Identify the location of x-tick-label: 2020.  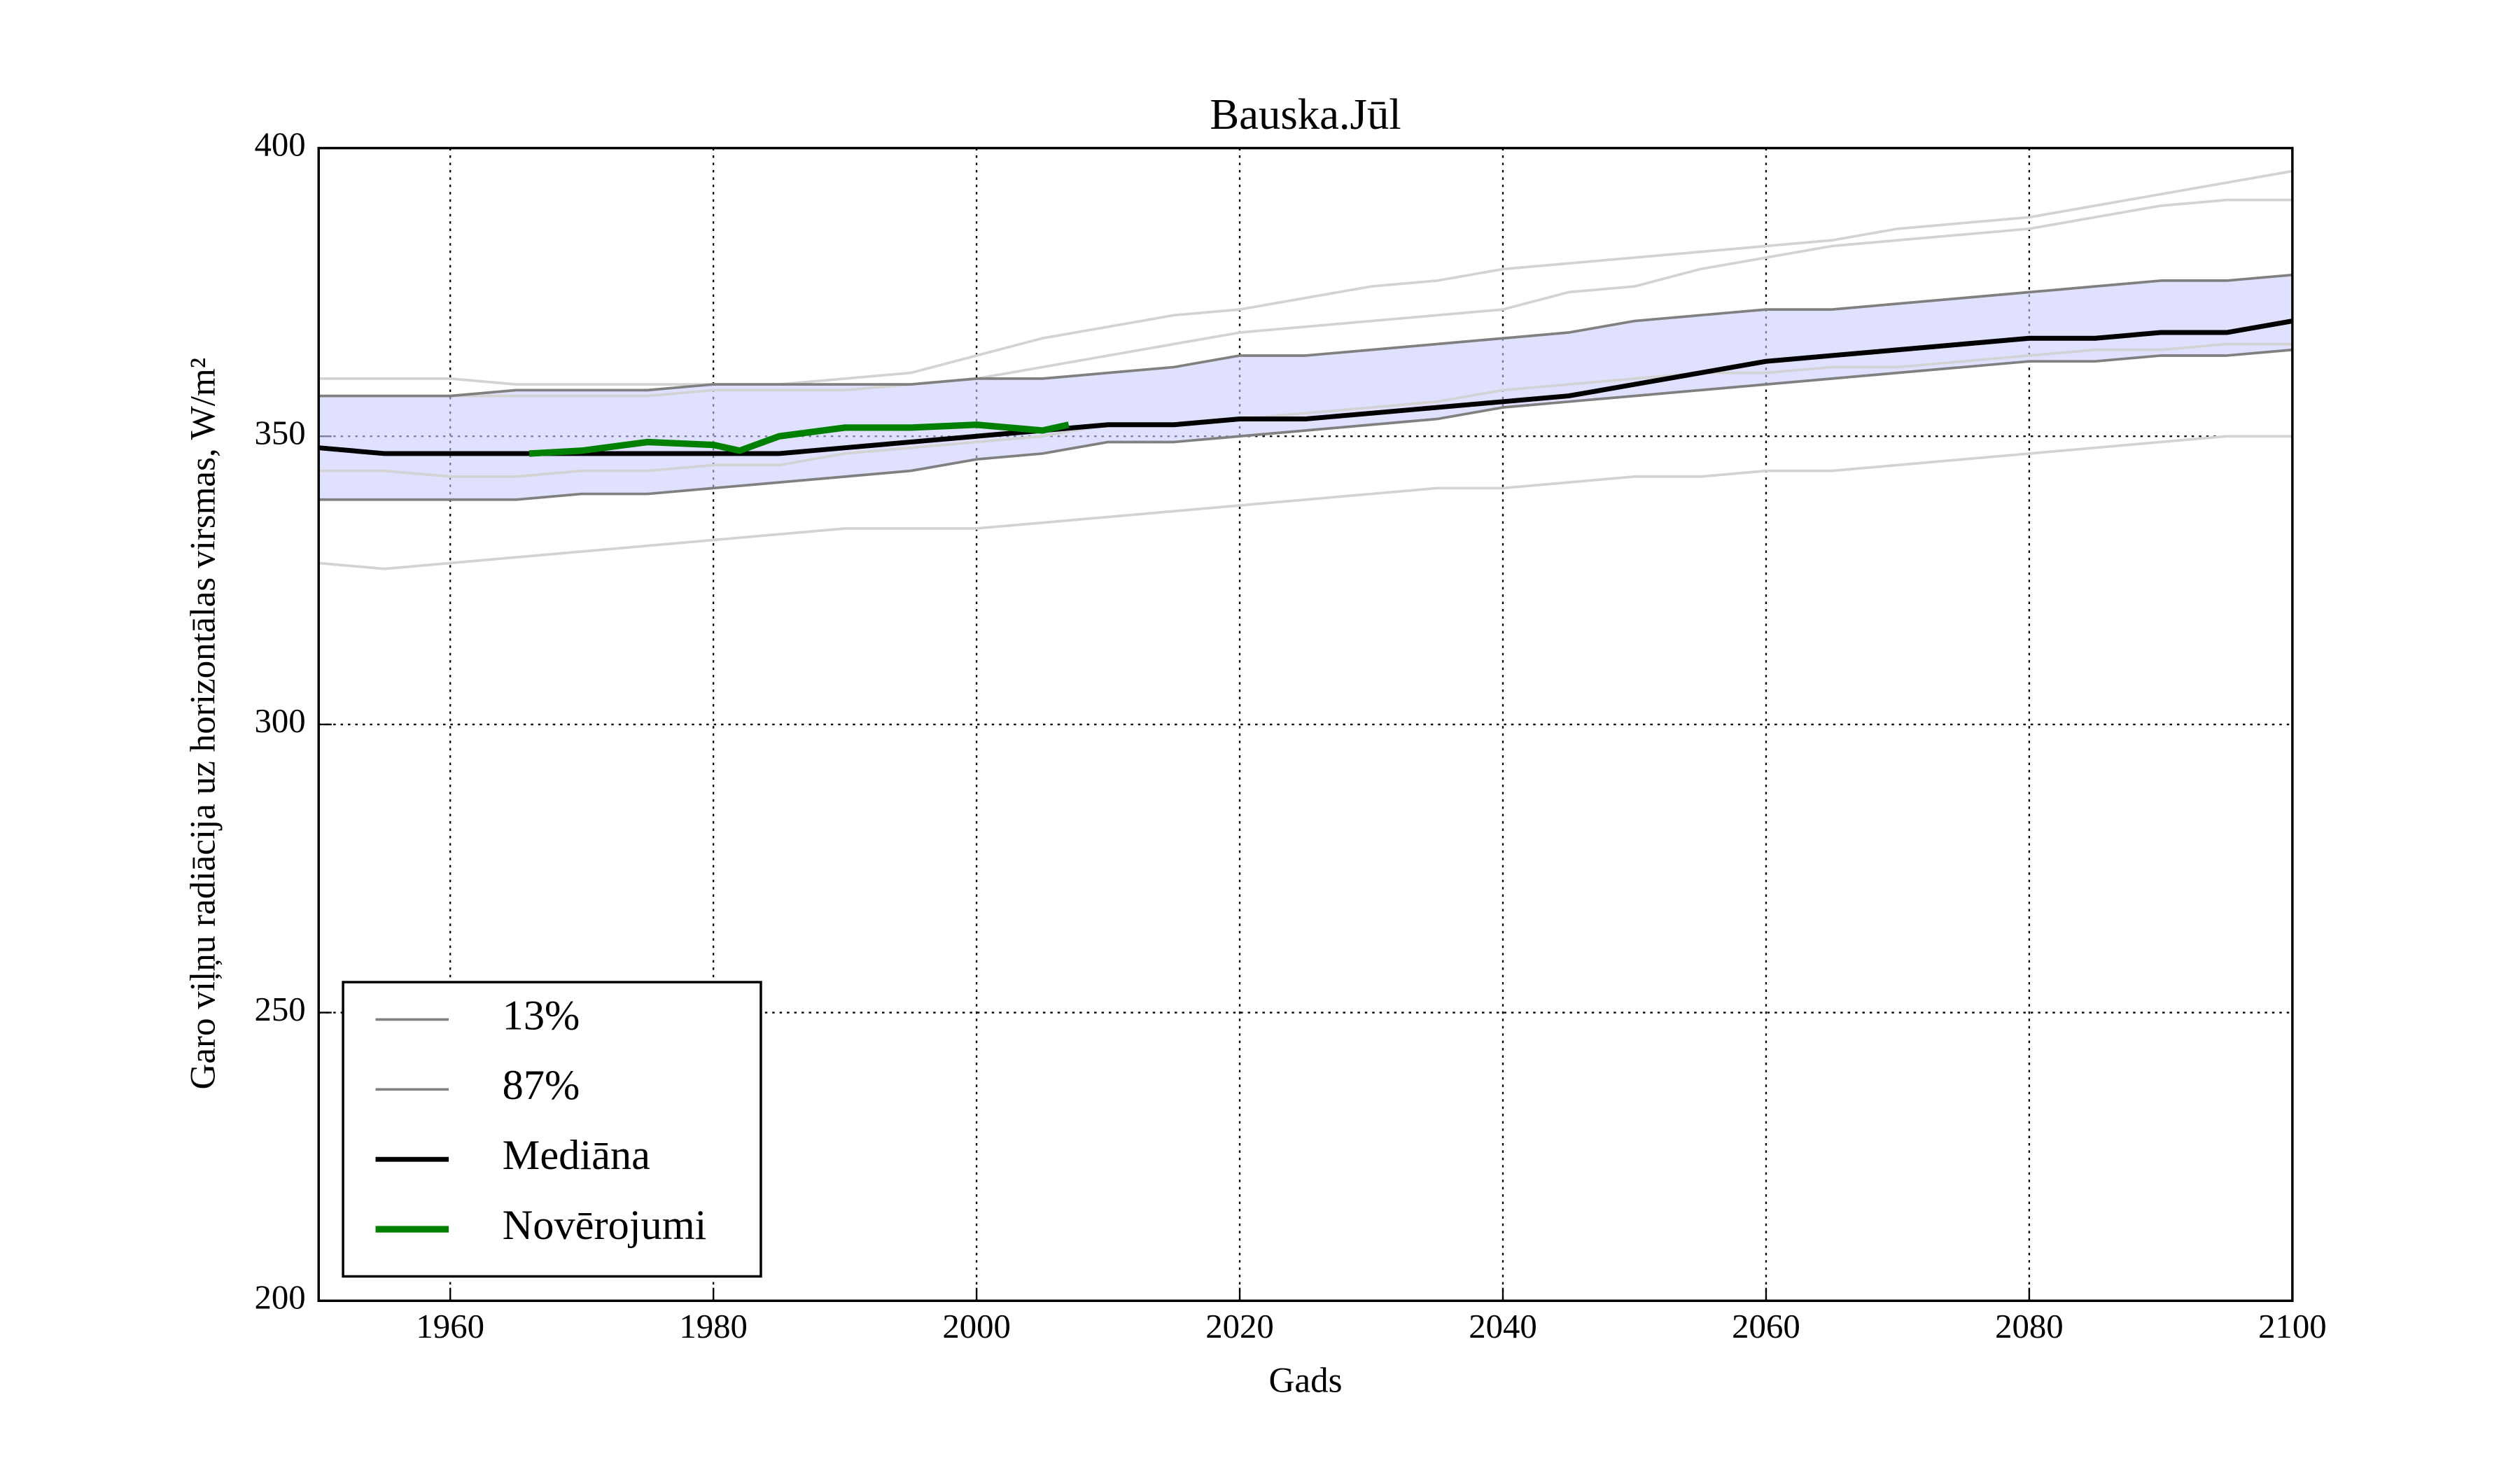
(1239, 1326).